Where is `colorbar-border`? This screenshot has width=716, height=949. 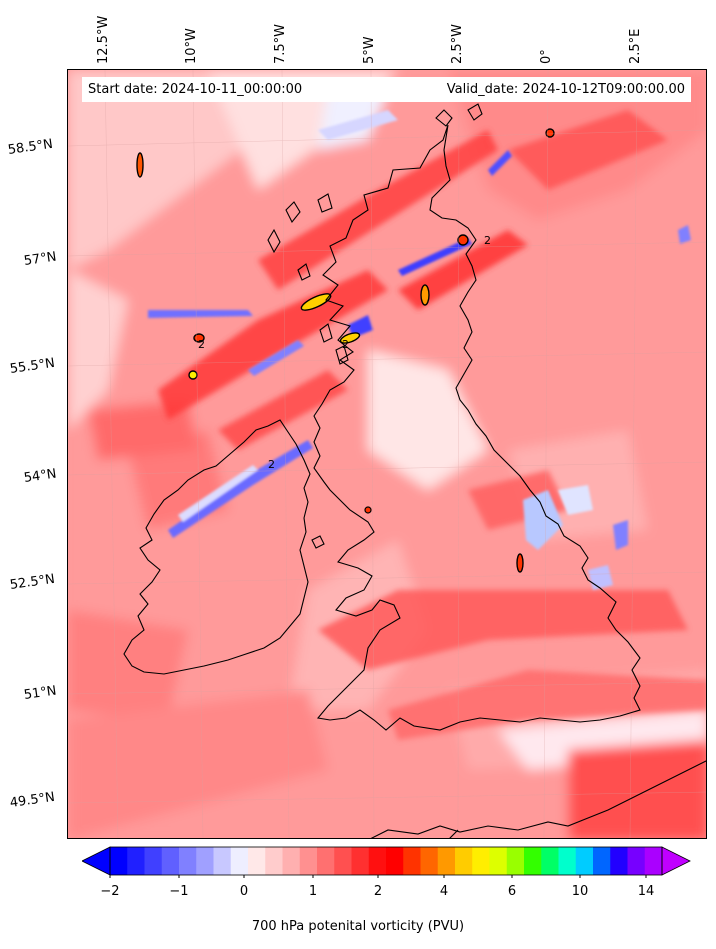
colorbar-border is located at coordinates (386, 861).